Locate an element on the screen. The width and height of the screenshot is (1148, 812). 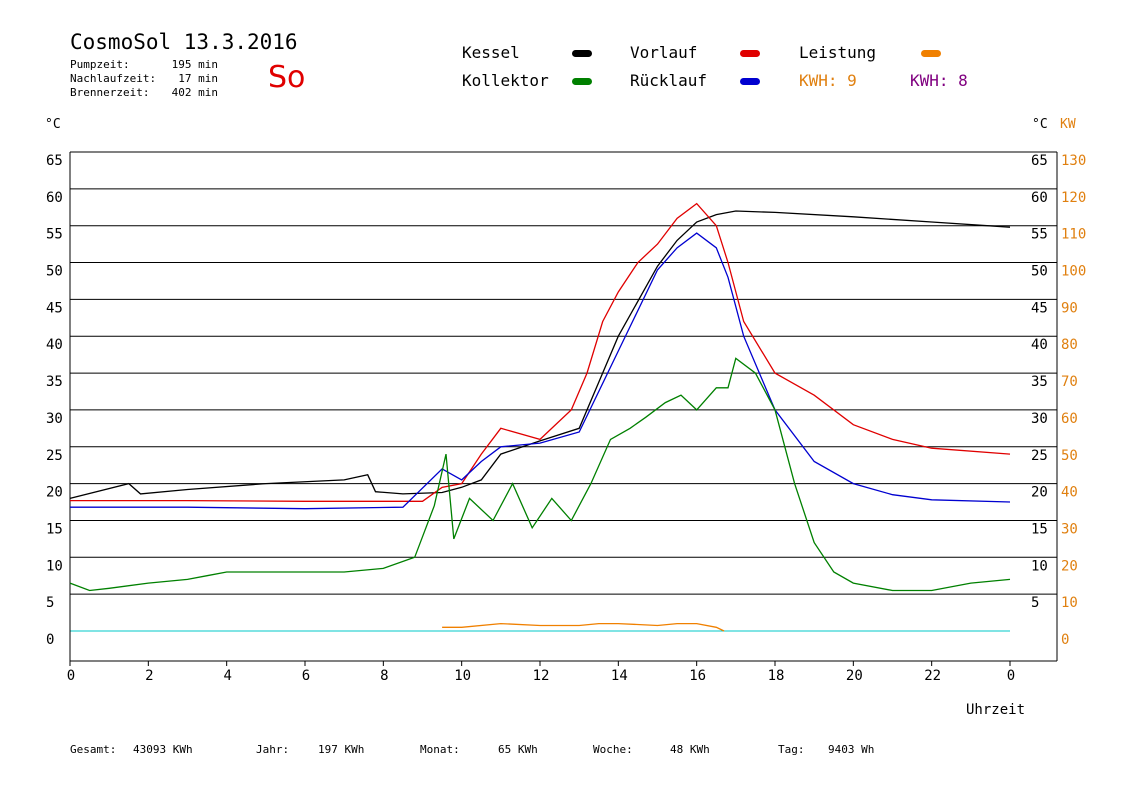
y-tick-label-left: 10 is located at coordinates (54, 566).